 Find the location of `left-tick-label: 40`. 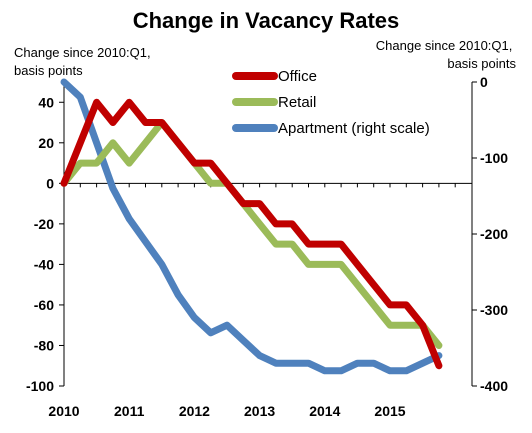

left-tick-label: 40 is located at coordinates (46, 102).